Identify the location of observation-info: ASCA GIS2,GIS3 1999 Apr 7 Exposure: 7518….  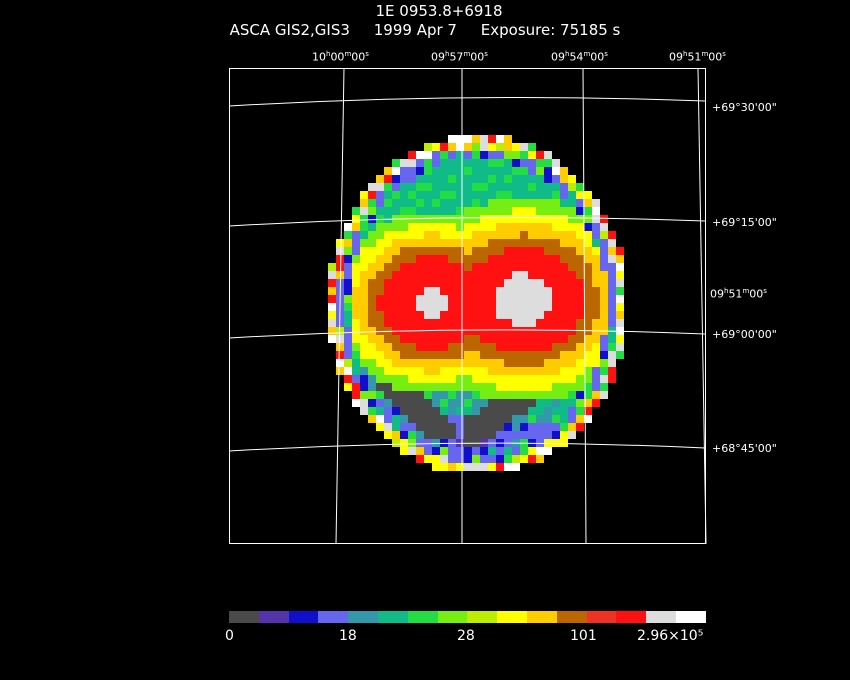
(425, 30).